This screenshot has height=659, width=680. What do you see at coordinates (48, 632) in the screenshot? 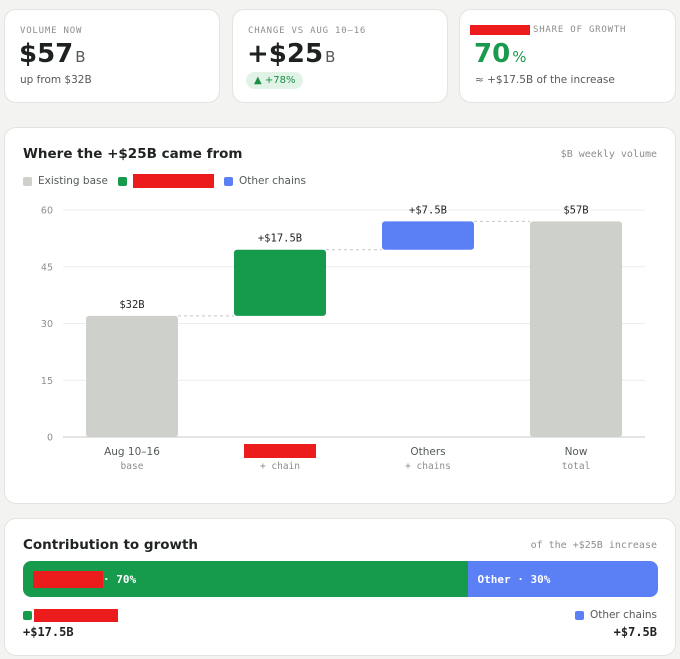
I see `contribution-value-chain: +$17.5B` at bounding box center [48, 632].